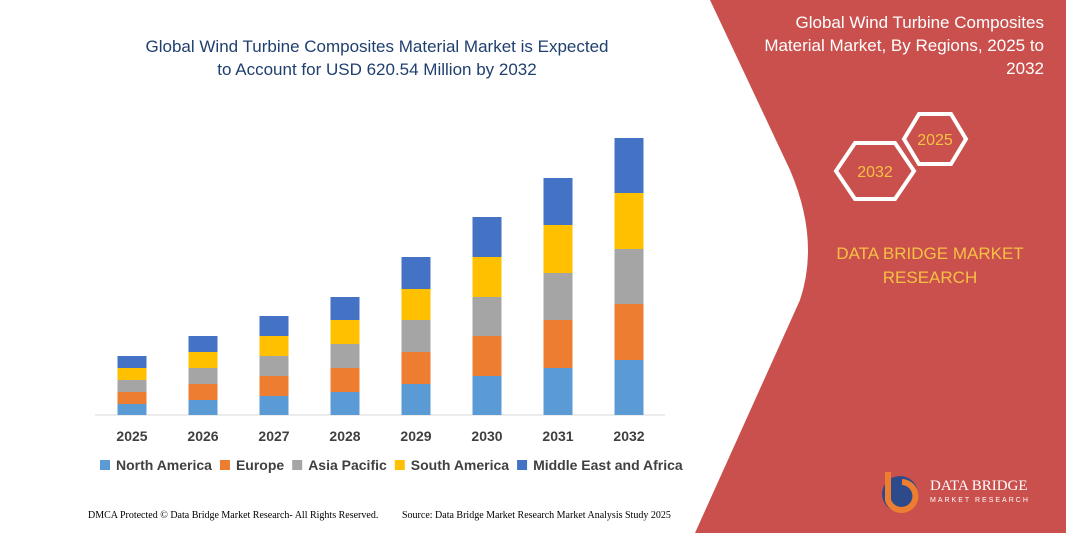 Image resolution: width=1066 pixels, height=533 pixels. Describe the element at coordinates (557, 436) in the screenshot. I see `x-tick-label: 2031` at that location.